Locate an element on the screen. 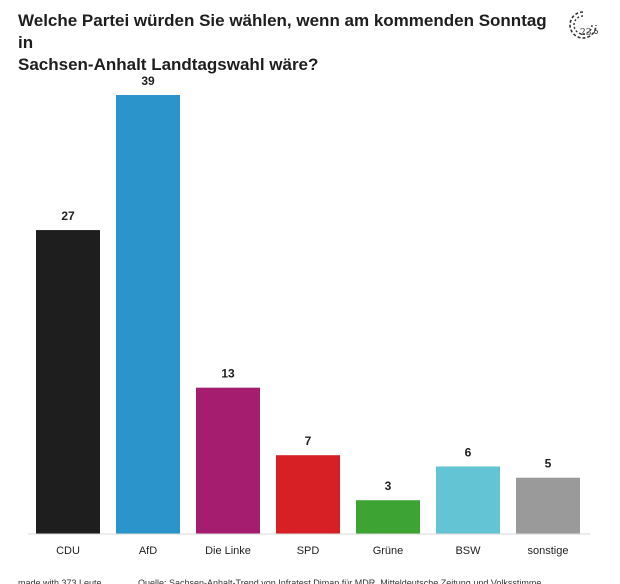 This screenshot has width=620, height=584. category-label-sonstige: sonstige is located at coordinates (548, 551).